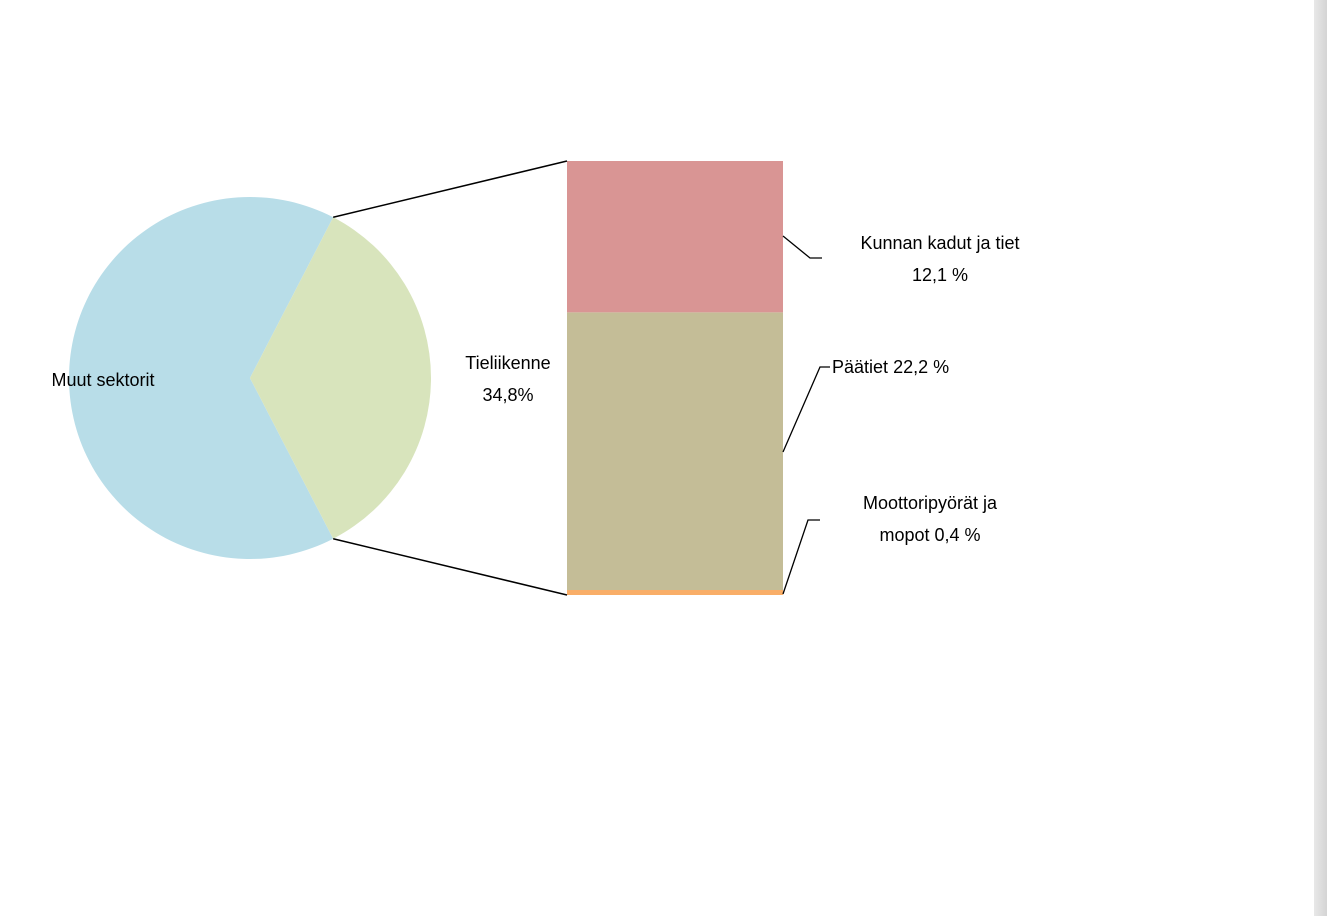  Describe the element at coordinates (940, 259) in the screenshot. I see `data-label: Kunnan kadut ja tiet 12,1 %` at that location.